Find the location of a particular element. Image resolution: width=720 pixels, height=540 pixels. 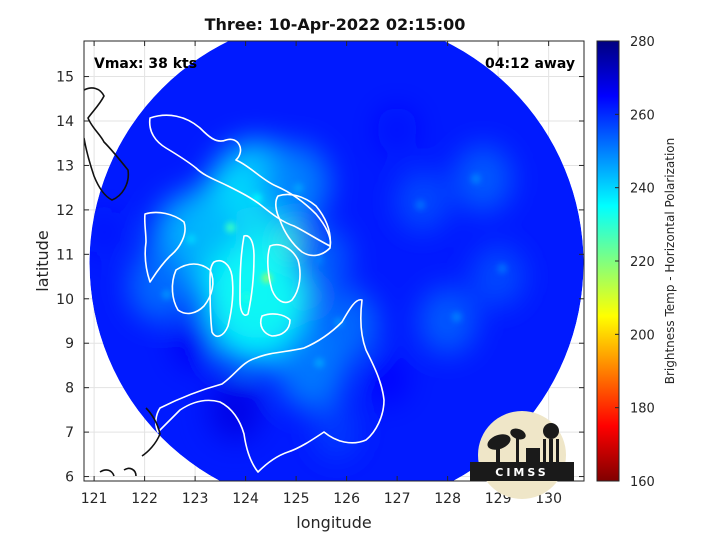

vmax-annotation: Vmax: 38 kts is located at coordinates (145, 64).